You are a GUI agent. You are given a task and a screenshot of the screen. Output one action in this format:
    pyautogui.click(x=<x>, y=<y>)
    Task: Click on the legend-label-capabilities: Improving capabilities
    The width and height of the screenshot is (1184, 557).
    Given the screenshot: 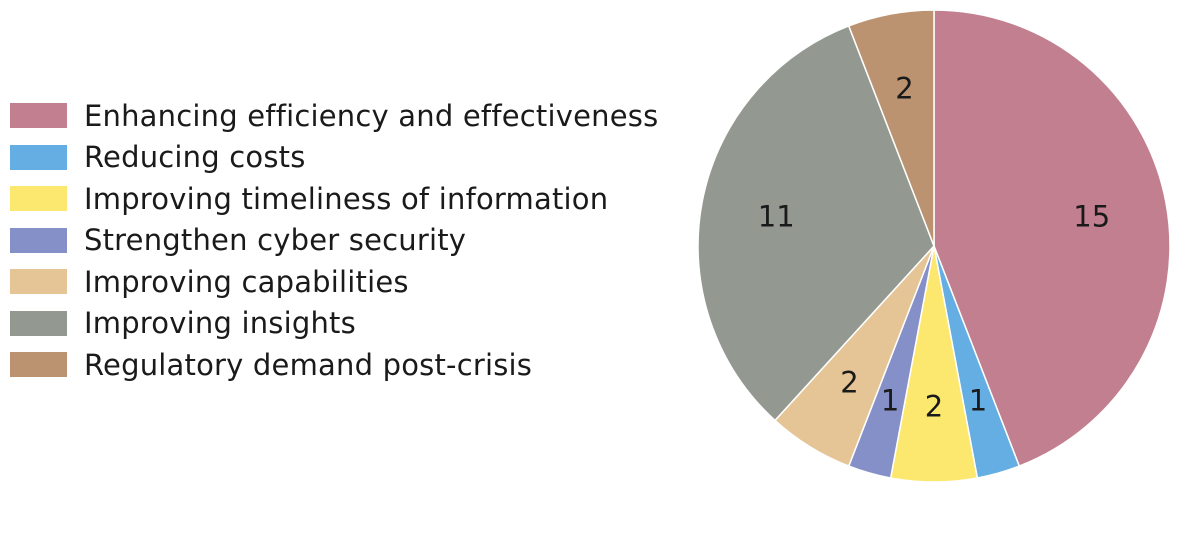 What is the action you would take?
    pyautogui.click(x=246, y=281)
    